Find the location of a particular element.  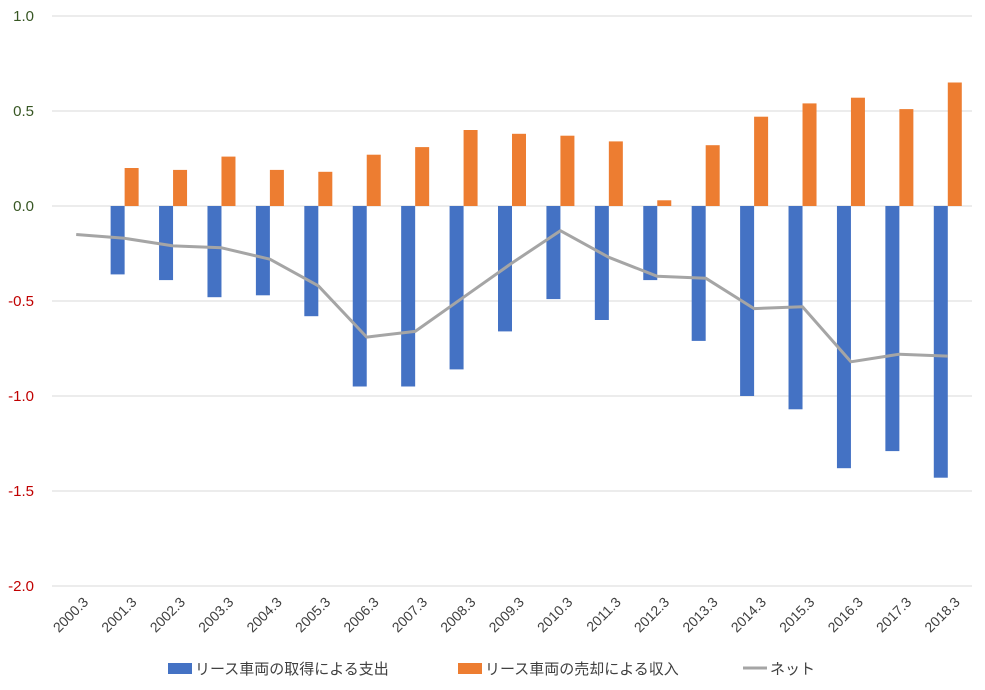

x-tick-label: 2016.3 is located at coordinates (845, 615).